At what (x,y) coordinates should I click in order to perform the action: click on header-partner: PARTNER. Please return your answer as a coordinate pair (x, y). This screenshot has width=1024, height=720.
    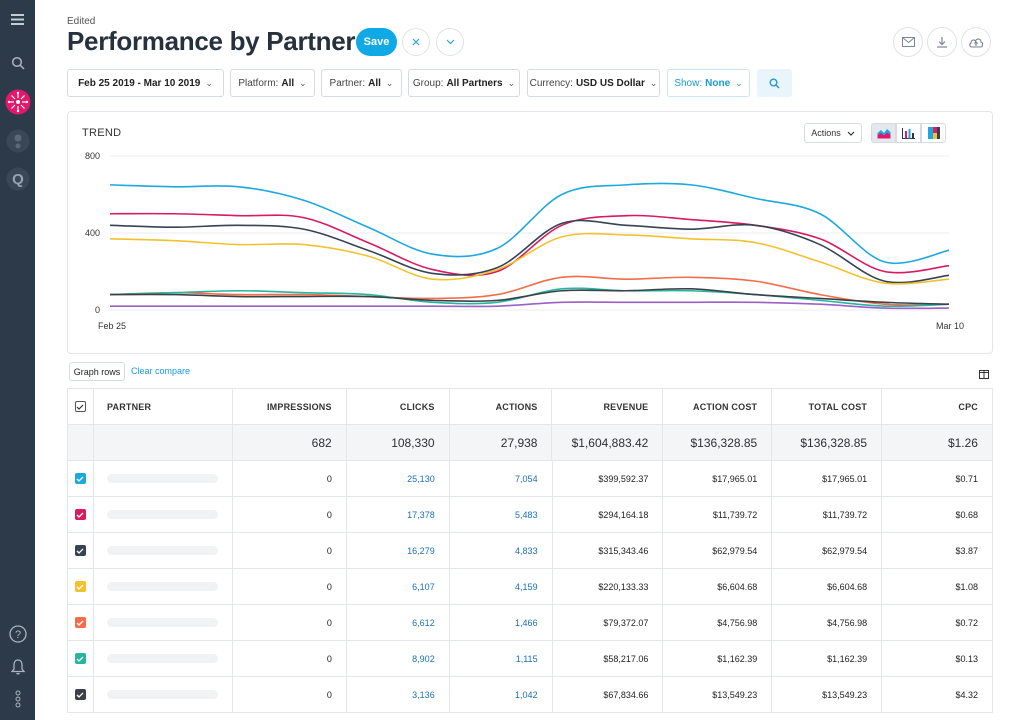
    Looking at the image, I should click on (163, 406).